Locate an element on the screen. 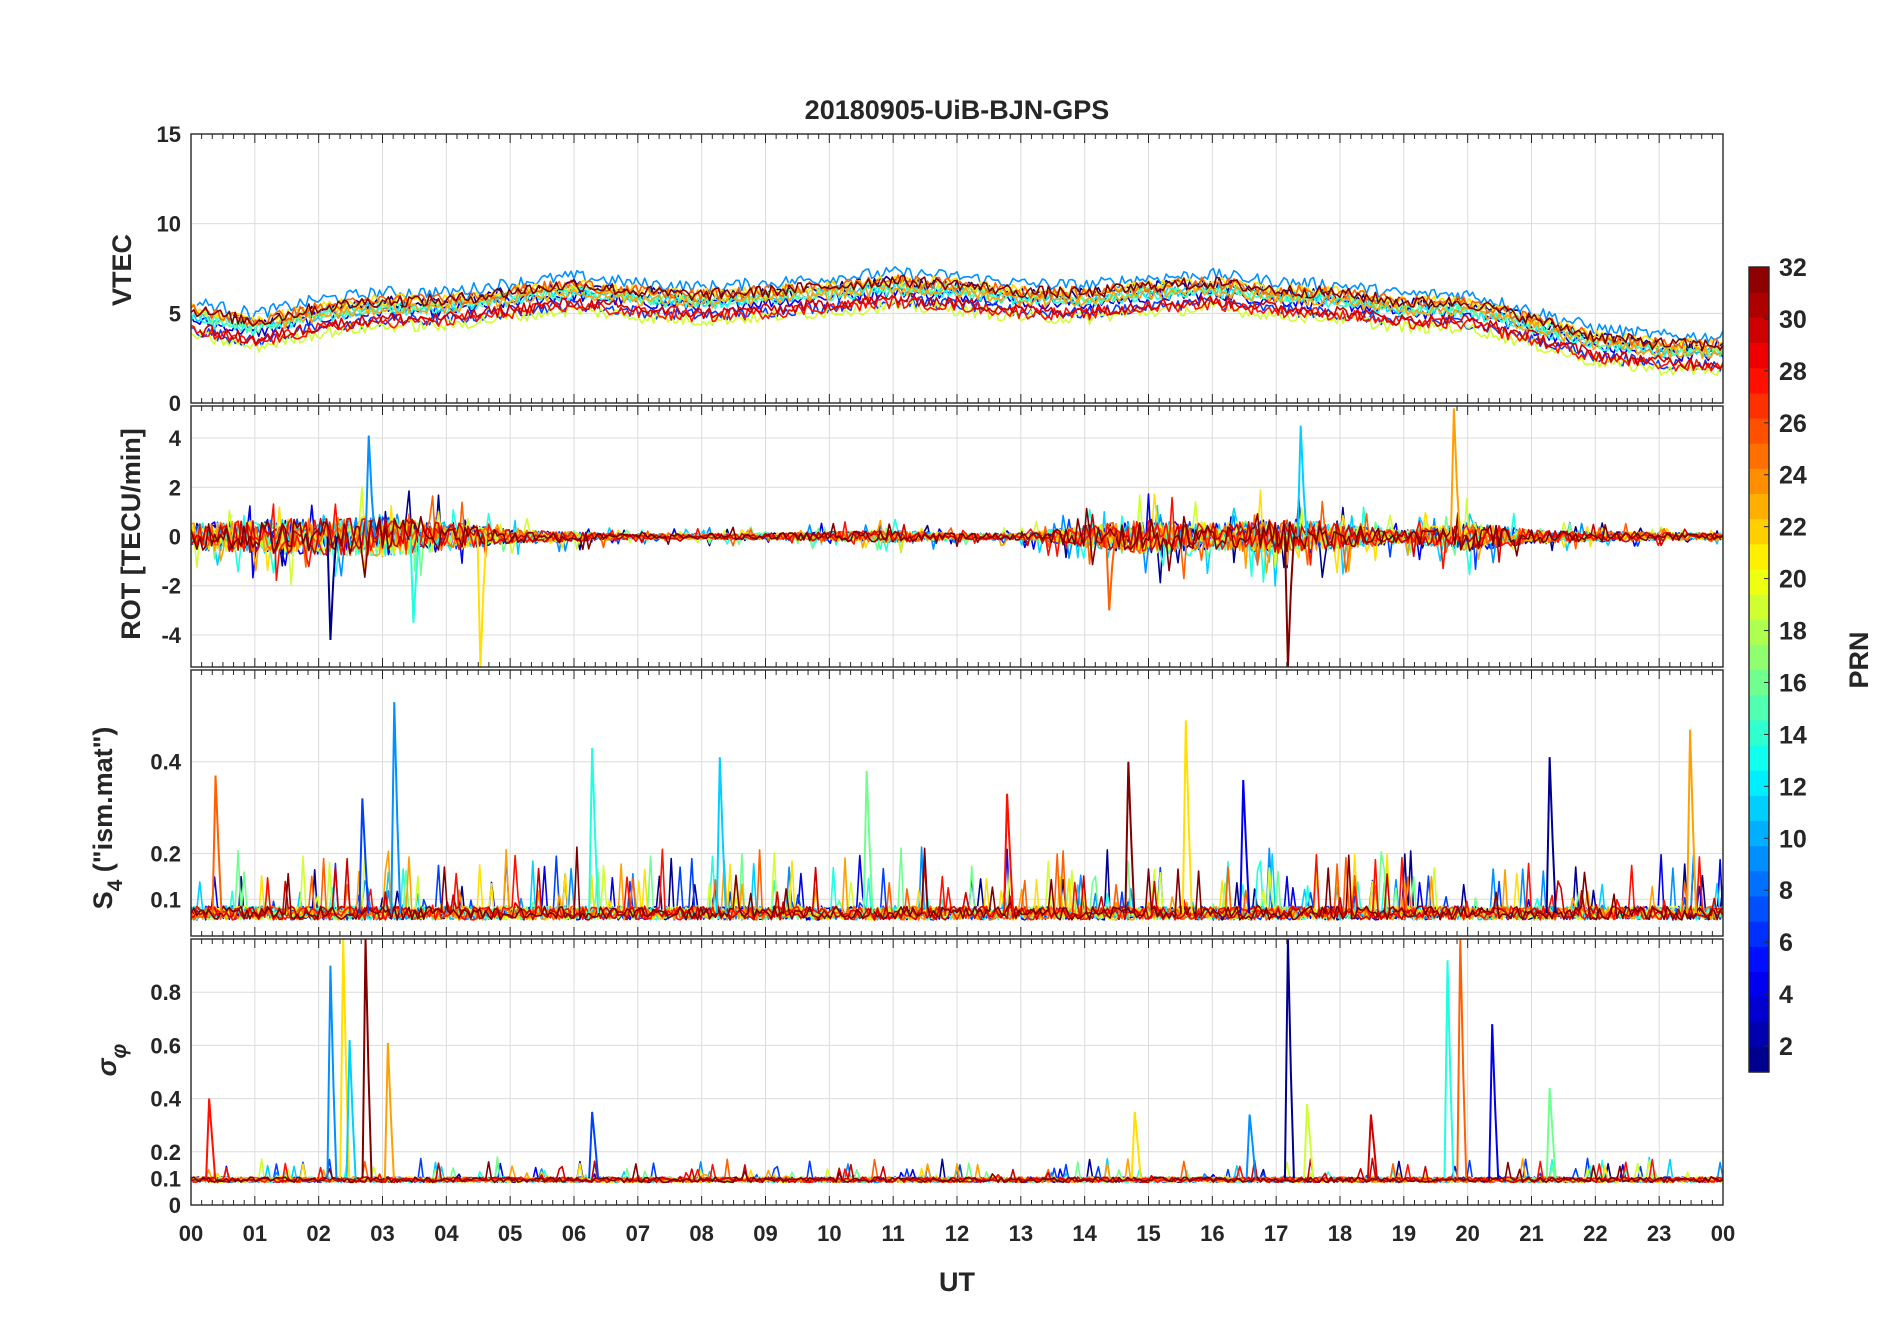 This screenshot has width=1902, height=1330. y-tick-label: -4 is located at coordinates (171, 635).